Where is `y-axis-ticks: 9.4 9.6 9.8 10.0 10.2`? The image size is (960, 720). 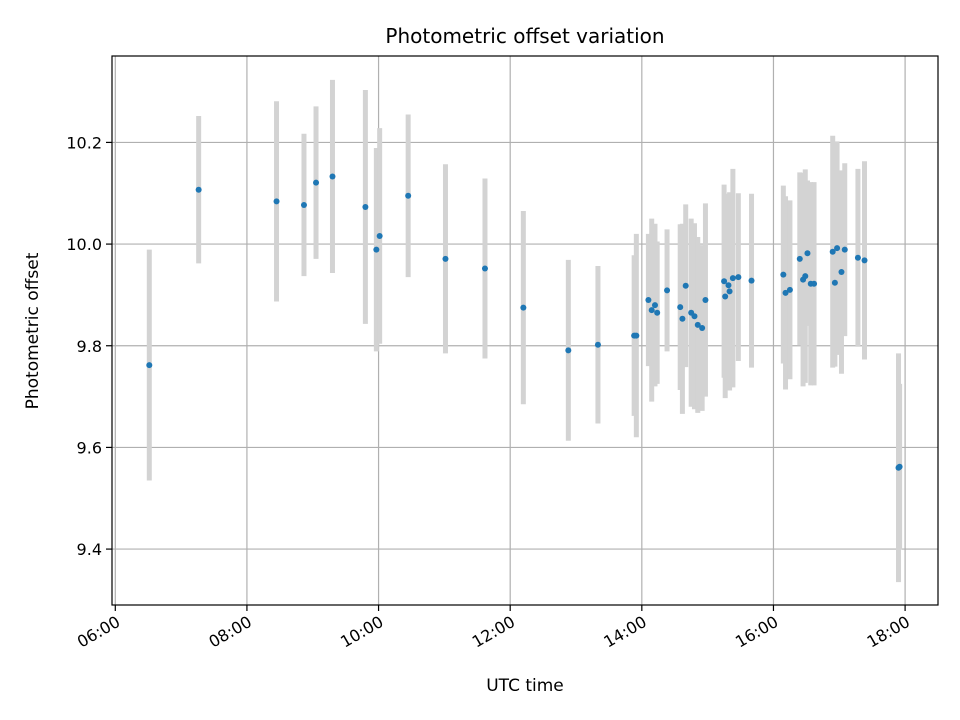
y-axis-ticks: 9.4 9.6 9.8 10.0 10.2 is located at coordinates (89, 346).